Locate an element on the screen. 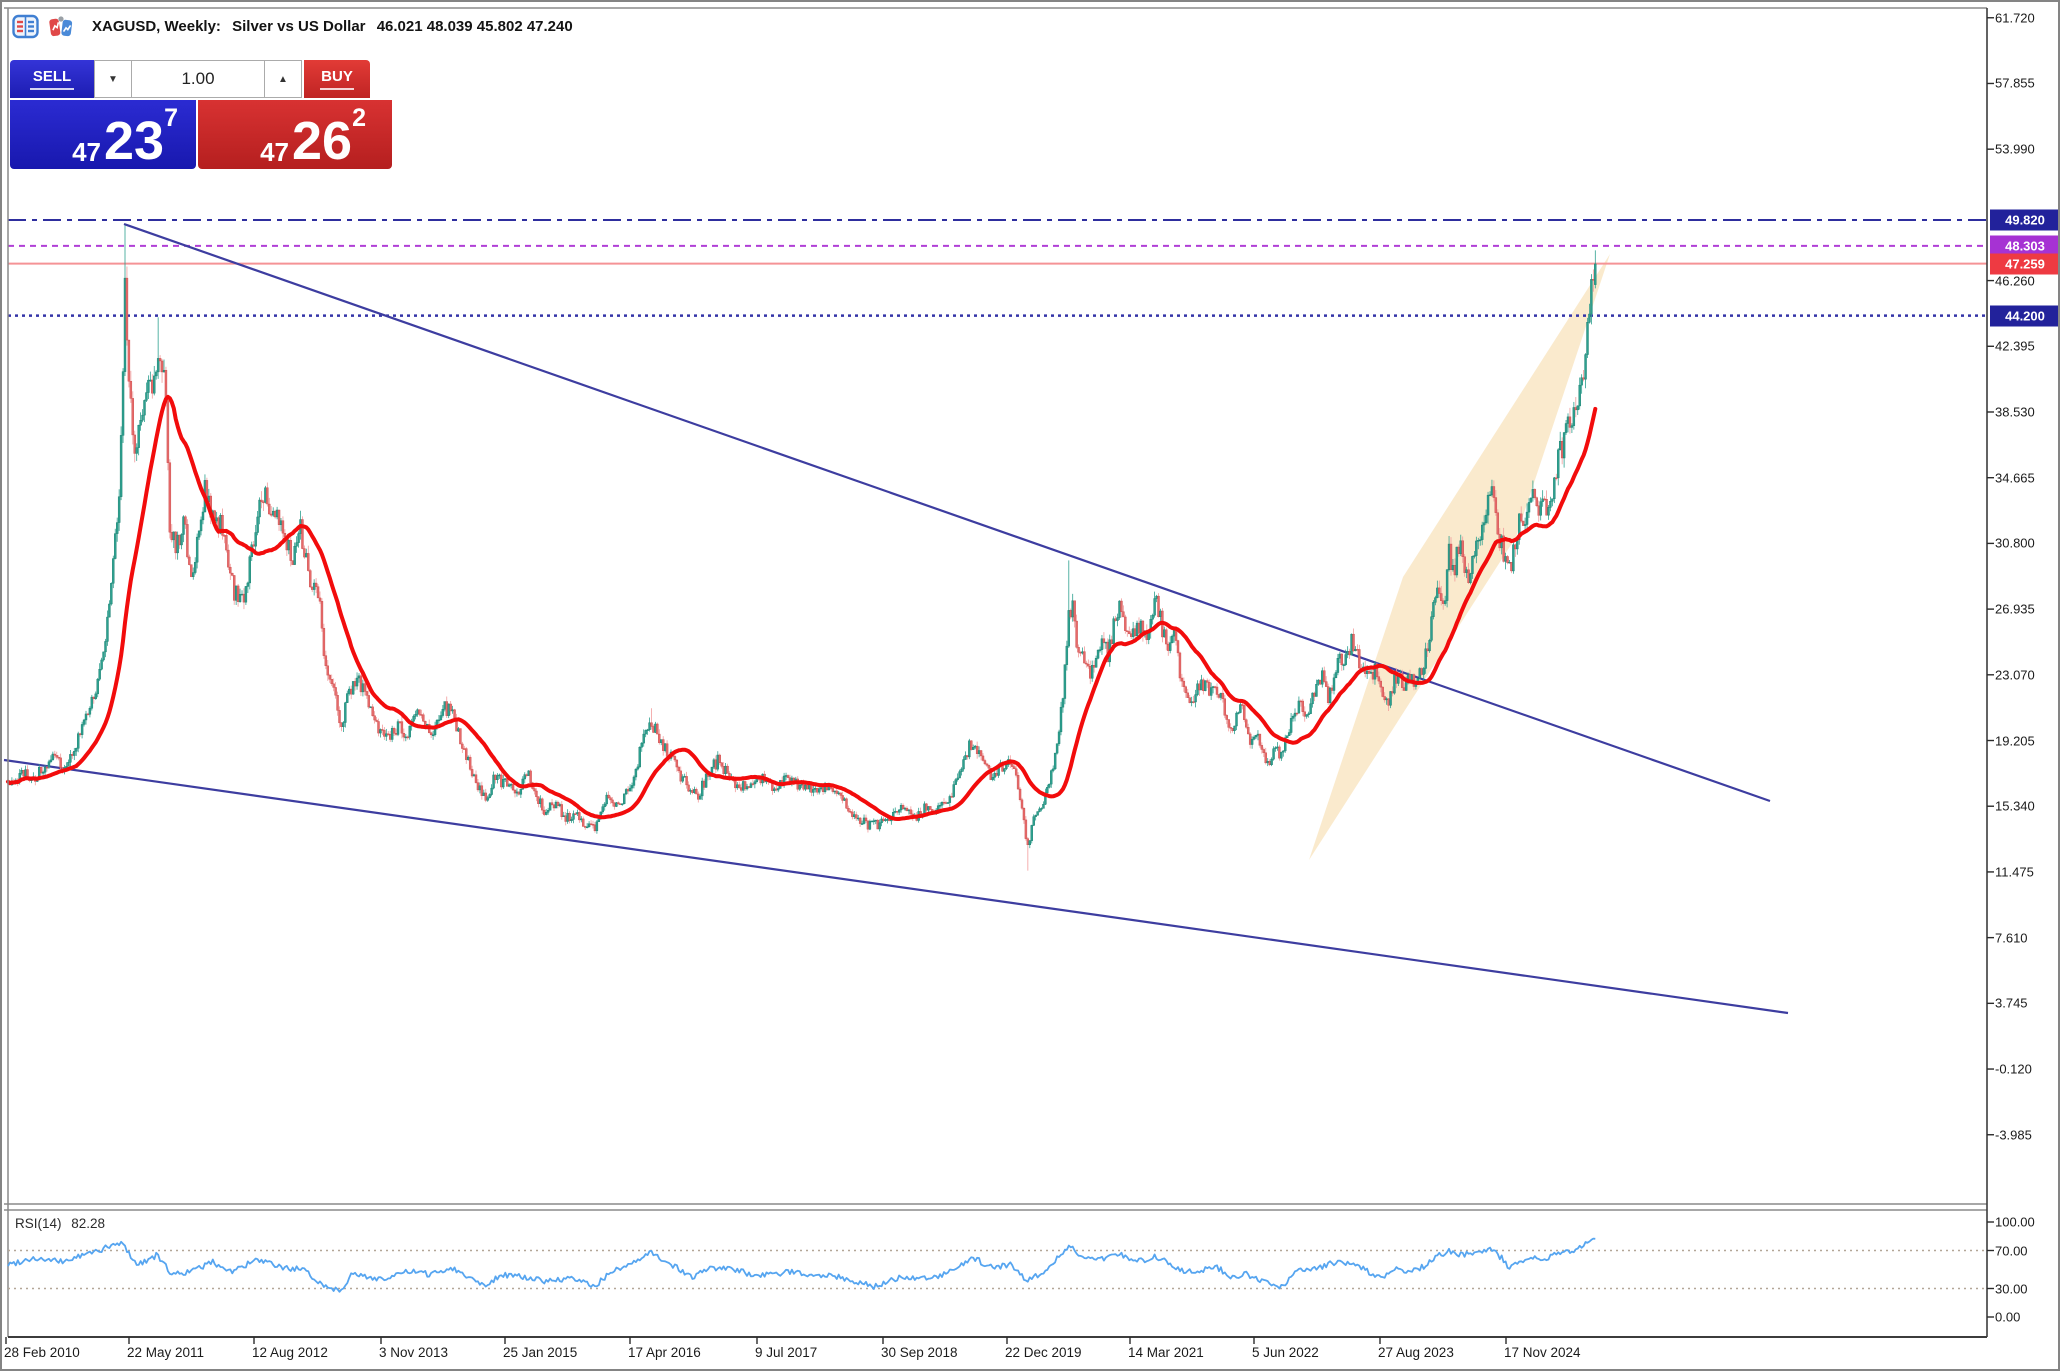 This screenshot has width=2060, height=1371. date-axis-label: 22 Dec 2019 is located at coordinates (1043, 1352).